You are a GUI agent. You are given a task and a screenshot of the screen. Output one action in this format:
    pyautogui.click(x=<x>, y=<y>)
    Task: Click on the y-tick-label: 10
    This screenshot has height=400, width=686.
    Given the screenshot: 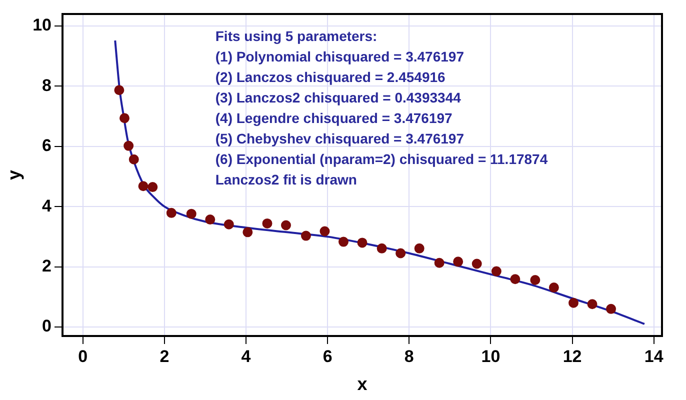 What is the action you would take?
    pyautogui.click(x=42, y=25)
    